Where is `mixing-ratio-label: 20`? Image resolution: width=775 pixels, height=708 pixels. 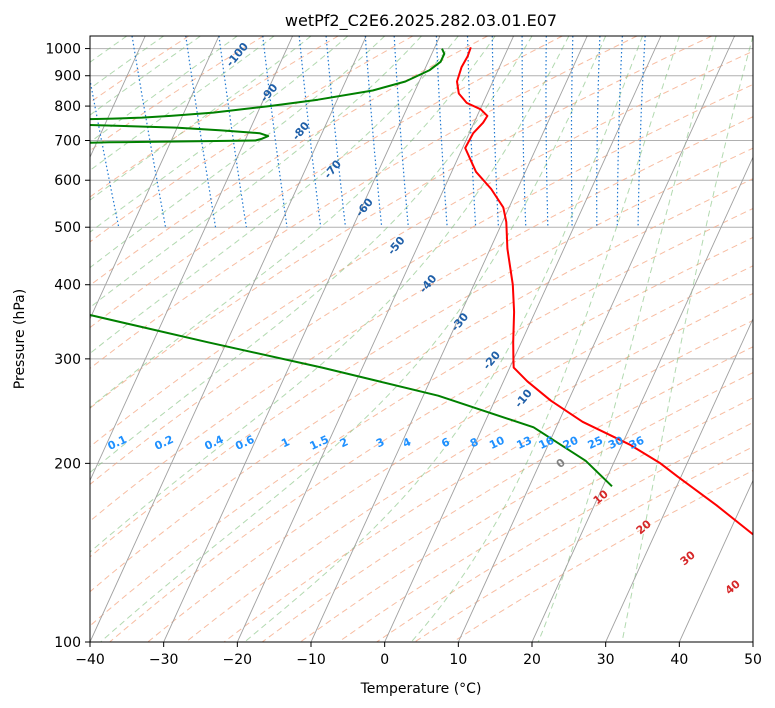
mixing-ratio-label: 20 is located at coordinates (571, 443).